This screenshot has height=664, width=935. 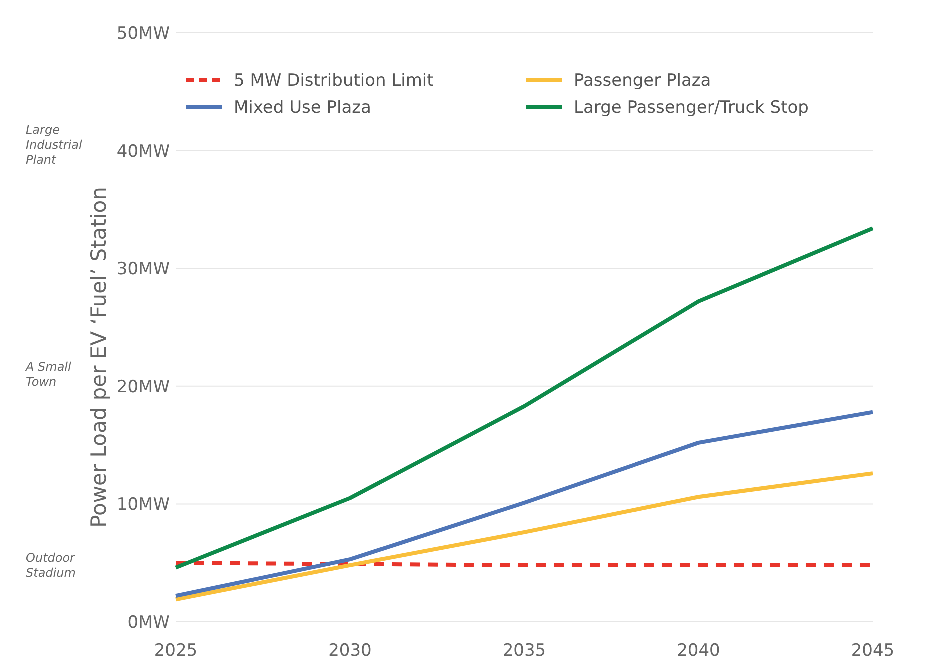 What do you see at coordinates (524, 651) in the screenshot?
I see `x-tick-label: 2035` at bounding box center [524, 651].